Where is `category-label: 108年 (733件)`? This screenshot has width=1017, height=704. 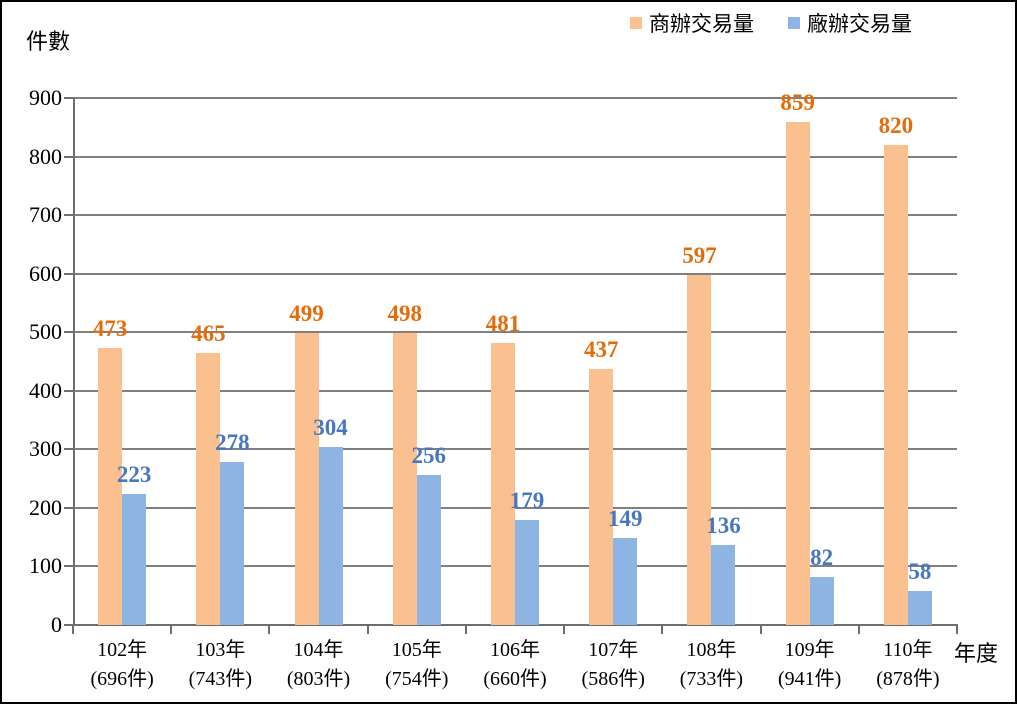
category-label: 108年 (733件) is located at coordinates (711, 665).